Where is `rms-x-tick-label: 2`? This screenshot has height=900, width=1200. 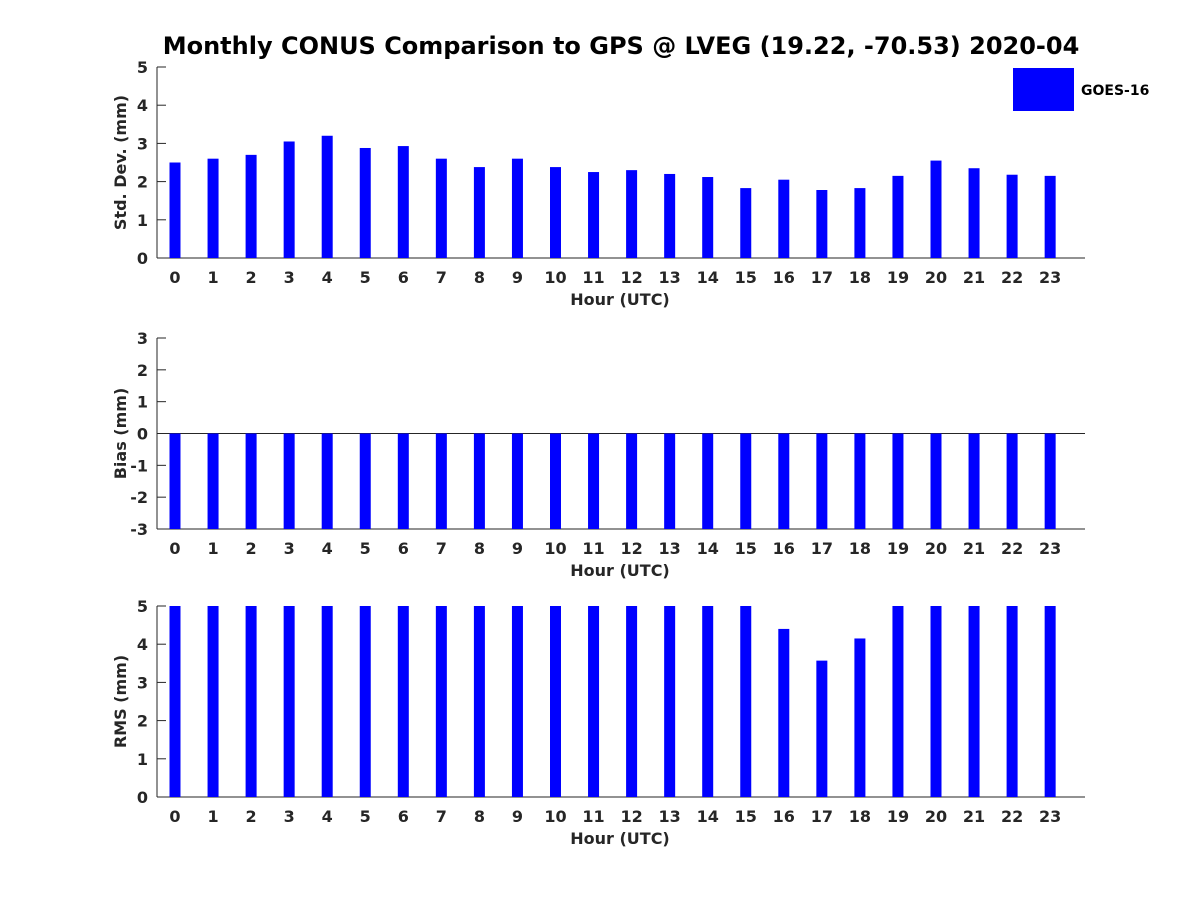
rms-x-tick-label: 2 is located at coordinates (251, 816).